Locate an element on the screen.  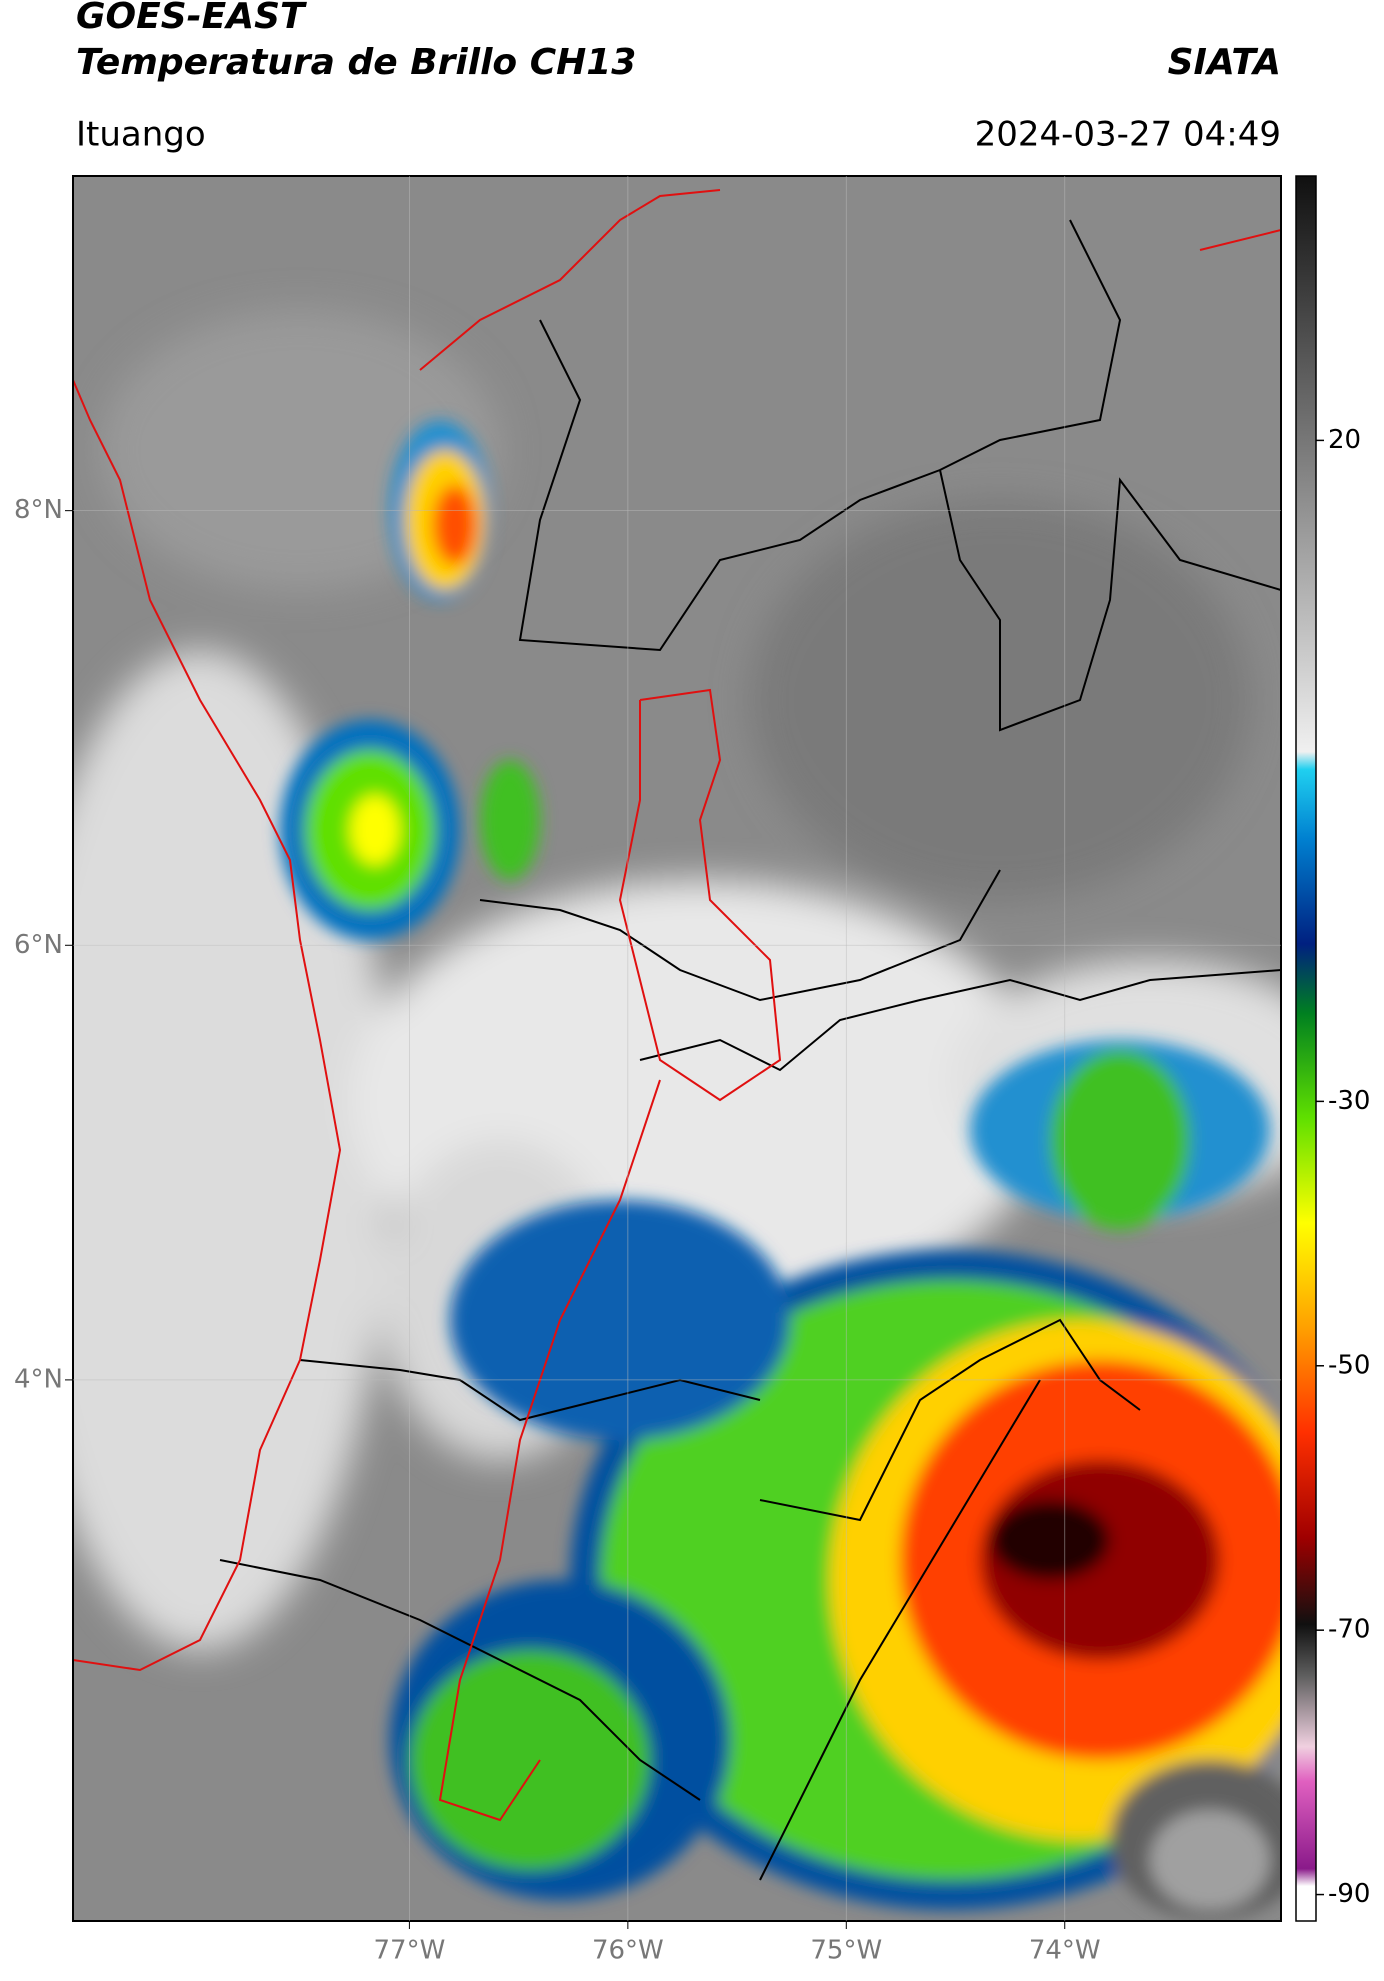
lon-tick-label: 77°W is located at coordinates (410, 1951).